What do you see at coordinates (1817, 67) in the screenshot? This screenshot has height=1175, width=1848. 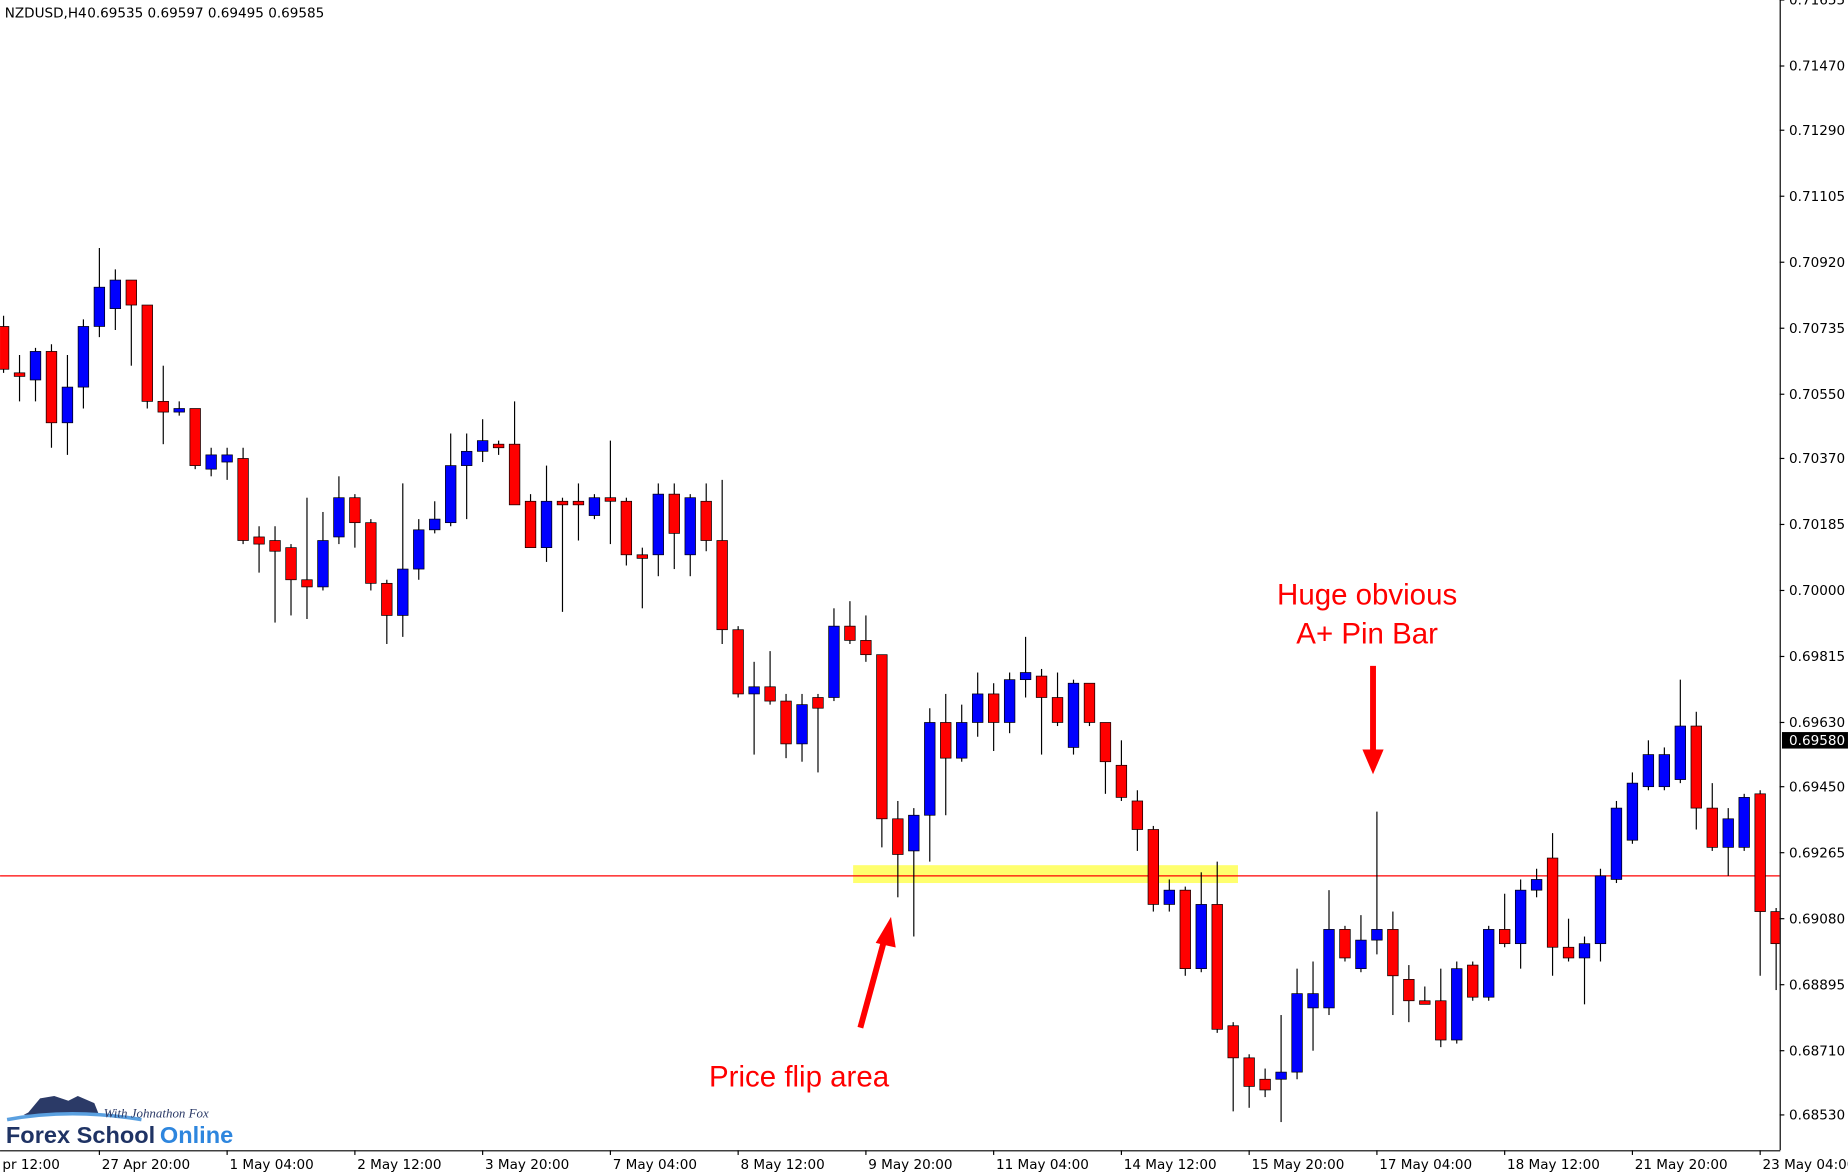 I see `y-tick-label: 0.71470` at bounding box center [1817, 67].